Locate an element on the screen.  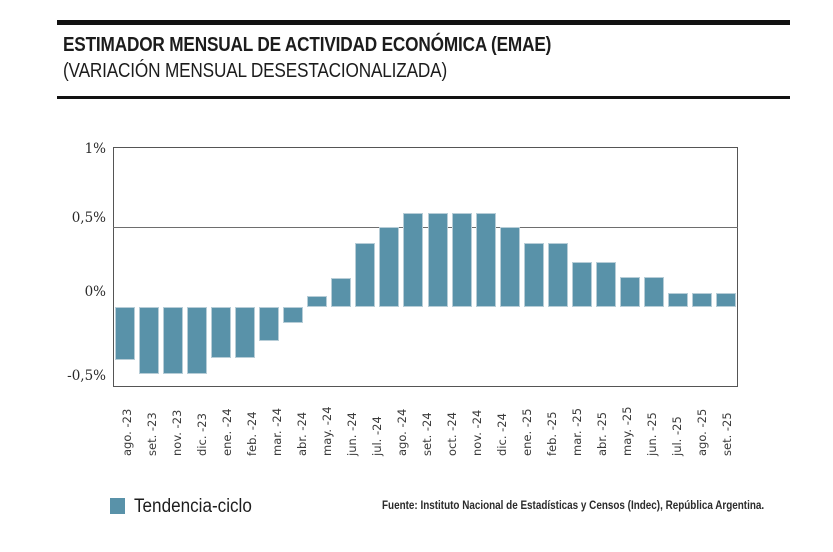
header-rule-bottom is located at coordinates (423, 97).